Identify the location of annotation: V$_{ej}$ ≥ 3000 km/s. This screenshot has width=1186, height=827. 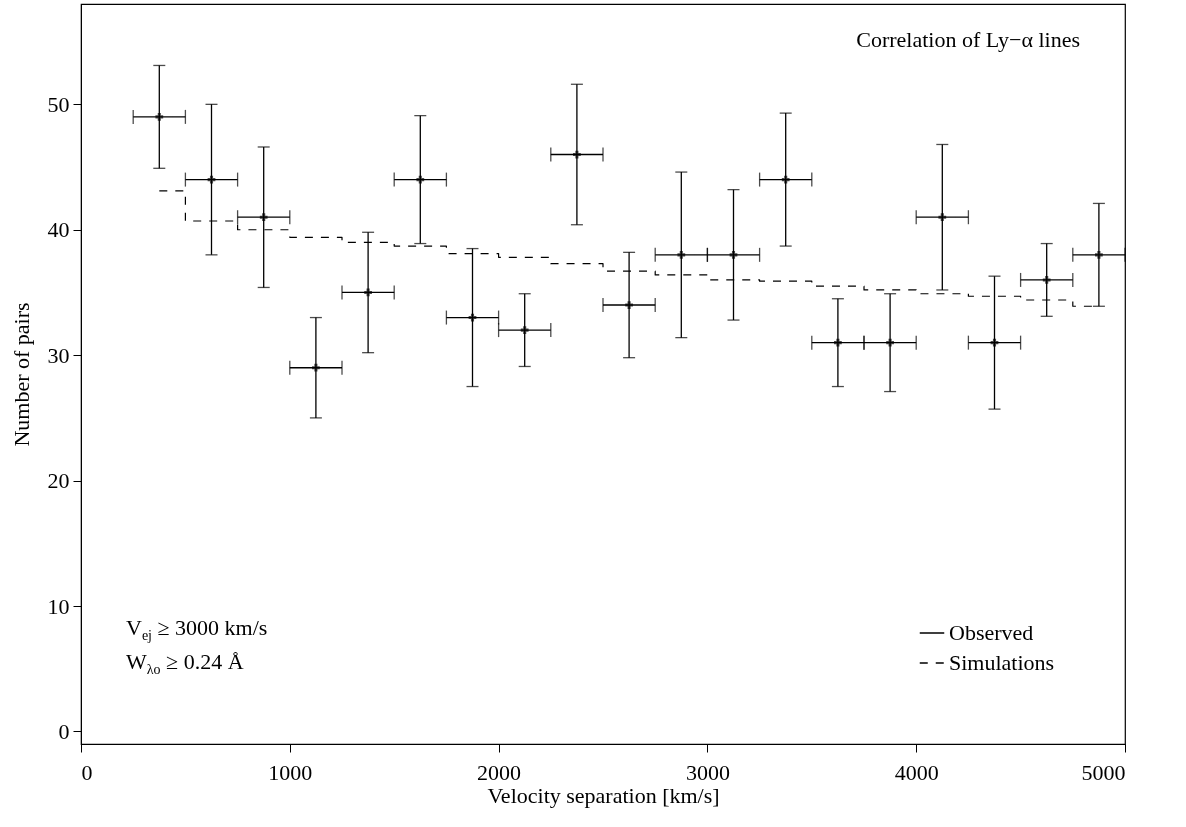
(197, 630).